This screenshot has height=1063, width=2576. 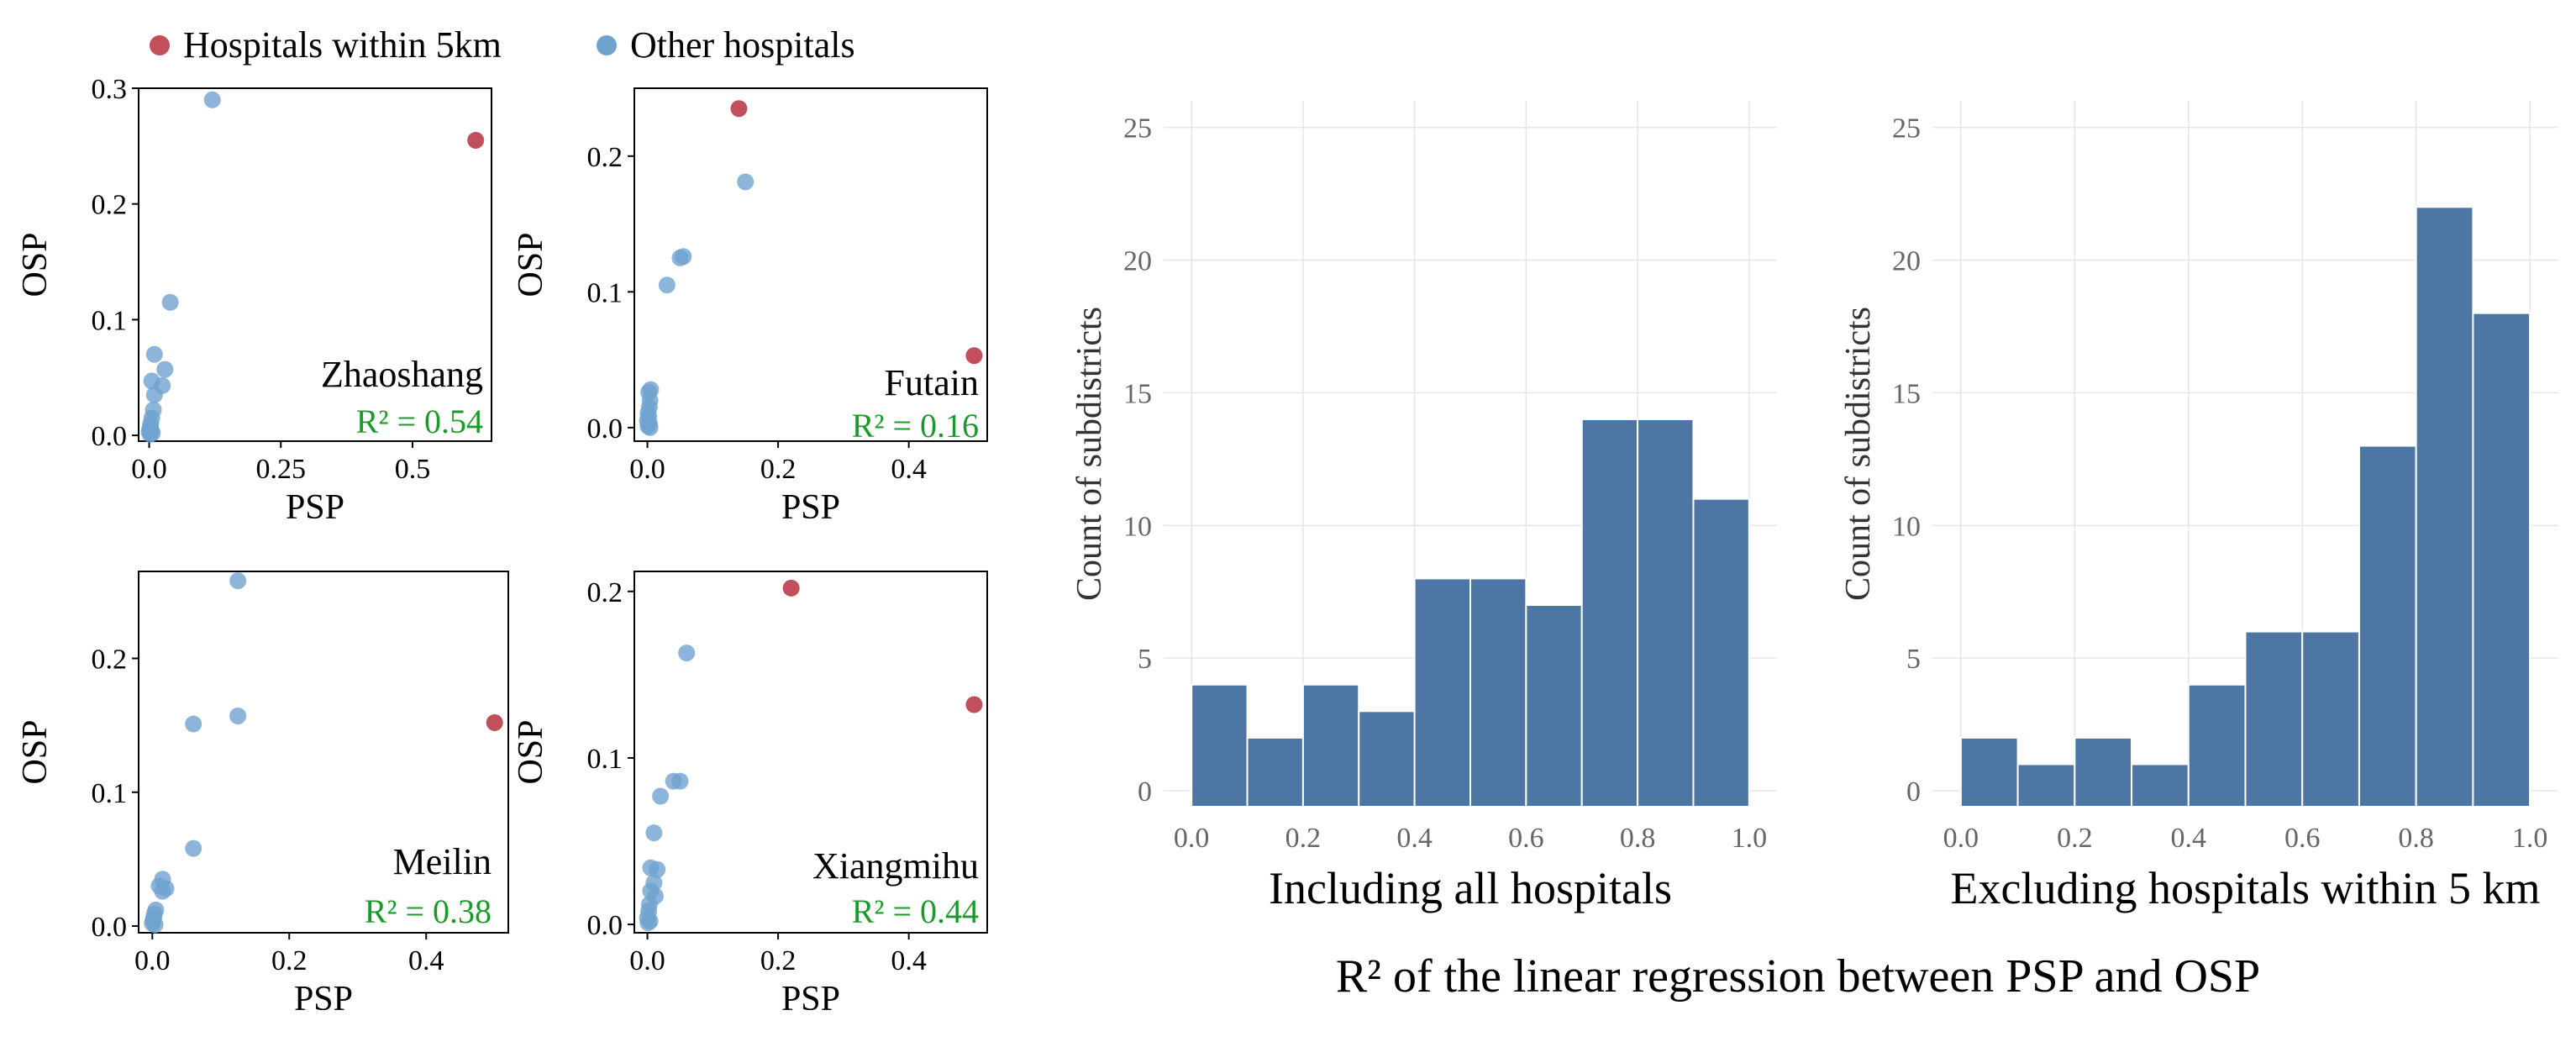 What do you see at coordinates (607, 45) in the screenshot?
I see `legend-marker-other` at bounding box center [607, 45].